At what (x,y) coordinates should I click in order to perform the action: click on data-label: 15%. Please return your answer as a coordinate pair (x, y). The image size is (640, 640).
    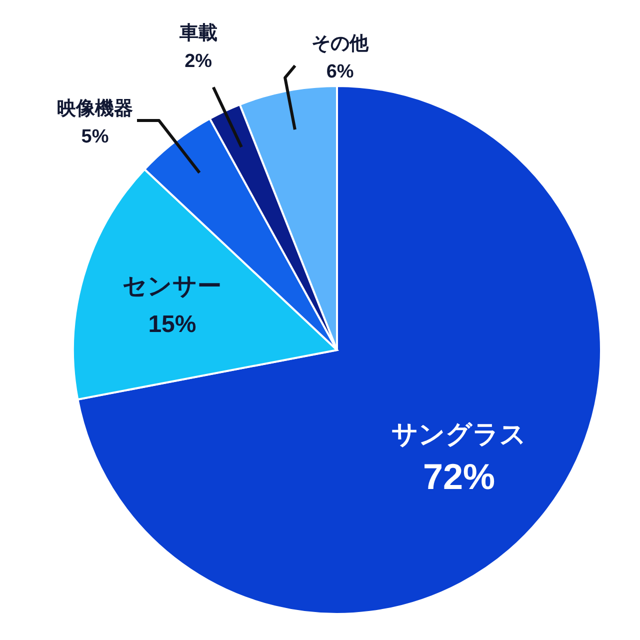
    Looking at the image, I should click on (172, 324).